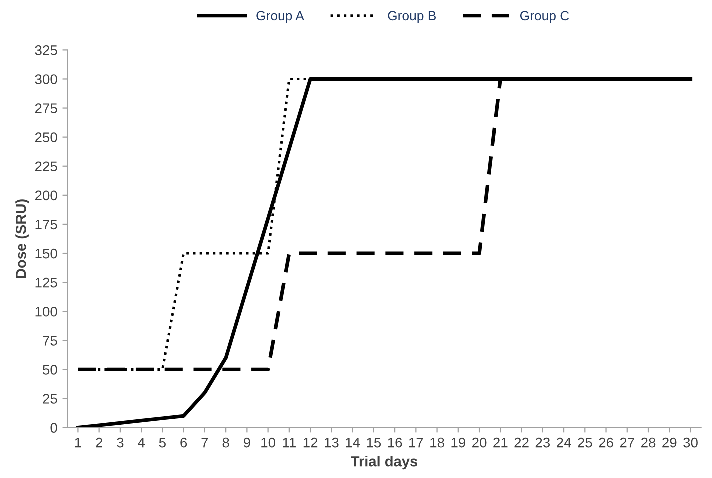 Image resolution: width=712 pixels, height=478 pixels. I want to click on y-tick-label: 50, so click(50, 370).